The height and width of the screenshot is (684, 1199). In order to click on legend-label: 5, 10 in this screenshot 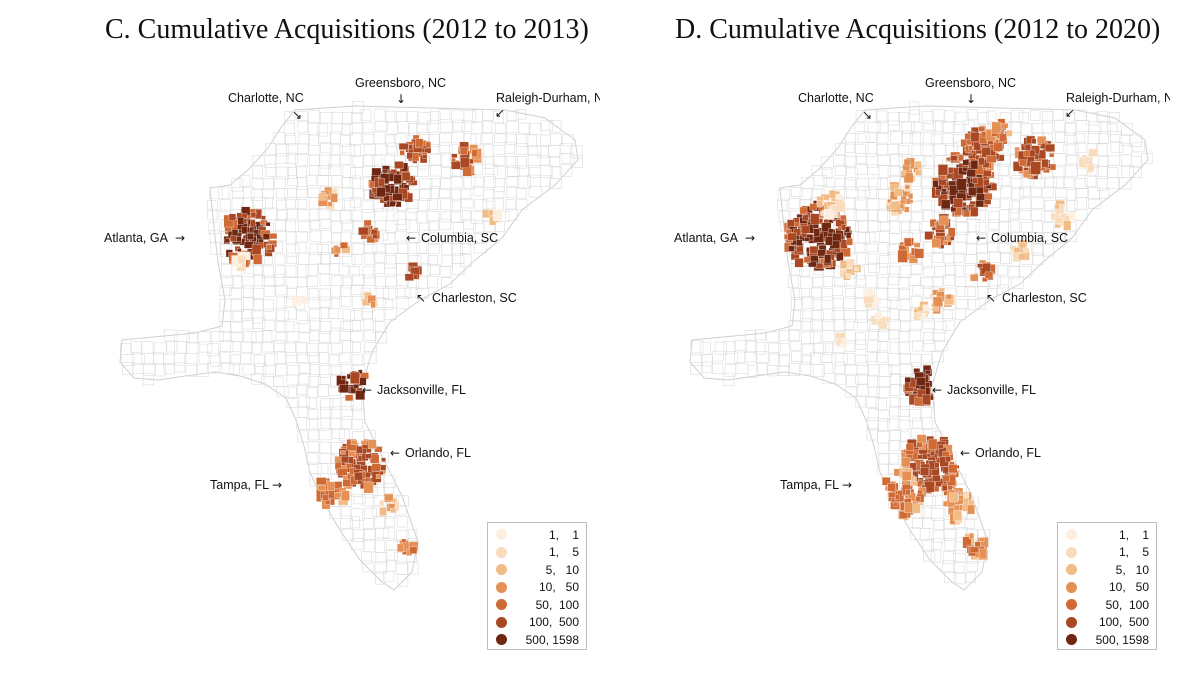, I will do `click(562, 569)`.